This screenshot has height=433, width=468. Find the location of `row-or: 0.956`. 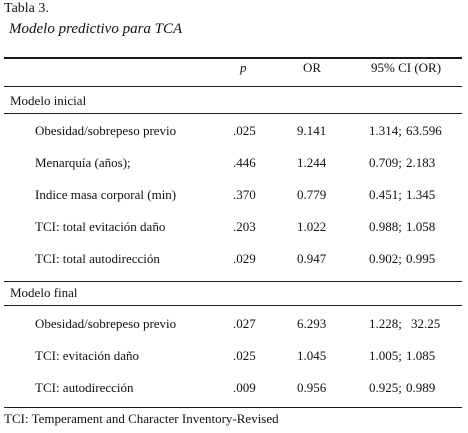

row-or: 0.956 is located at coordinates (312, 387).